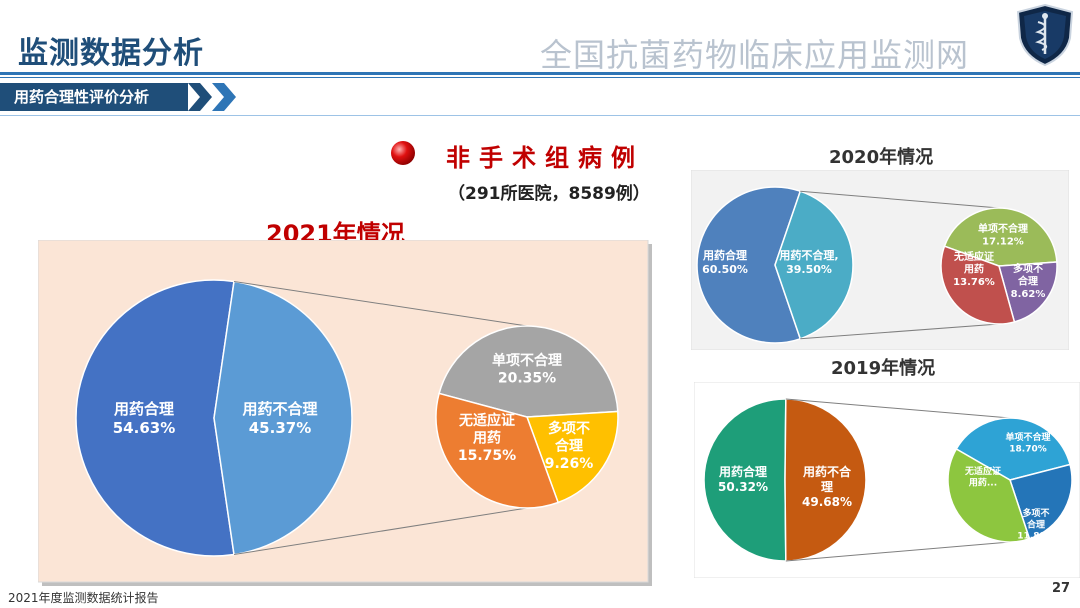 This screenshot has width=1080, height=608. What do you see at coordinates (1027, 442) in the screenshot?
I see `secondary-slice-label: 单项不合理 18.70%` at bounding box center [1027, 442].